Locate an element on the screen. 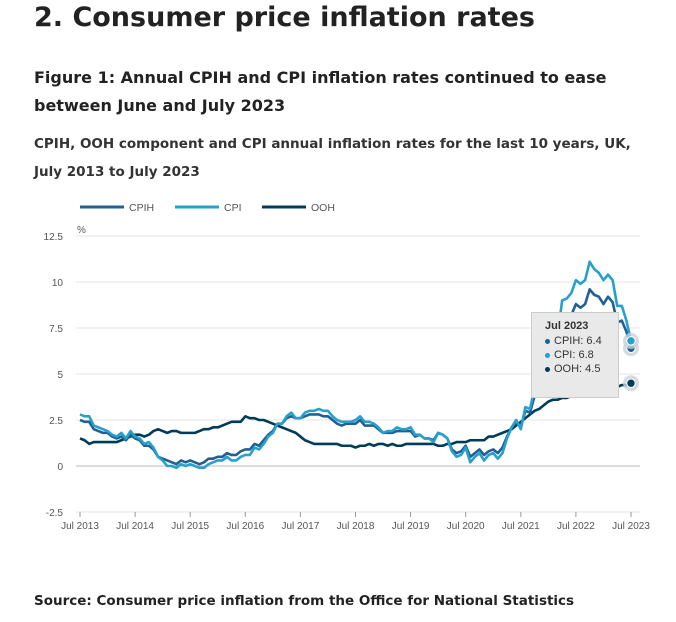 The height and width of the screenshot is (622, 676). x-tick-label: Jul 2017 is located at coordinates (300, 526).